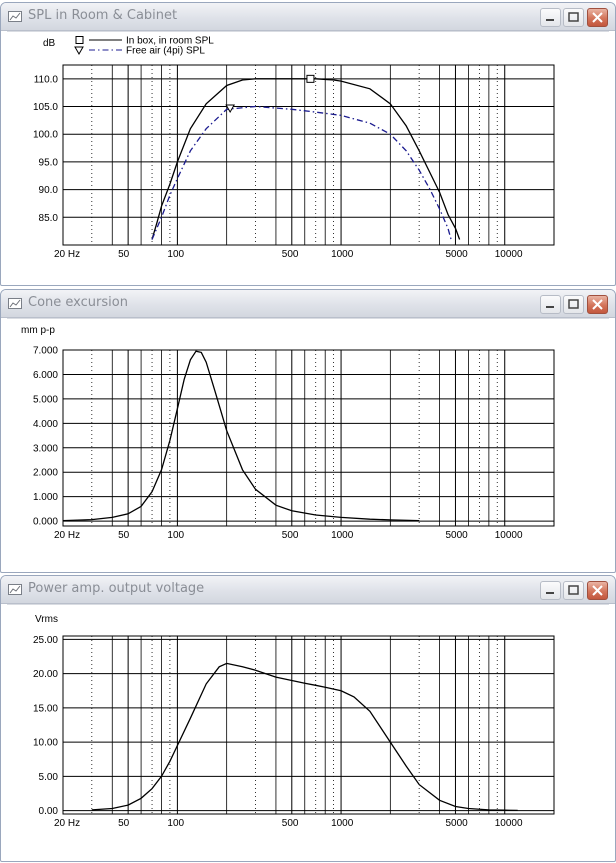 The image size is (616, 863). What do you see at coordinates (49, 218) in the screenshot?
I see `y-tick-label: 85.0` at bounding box center [49, 218].